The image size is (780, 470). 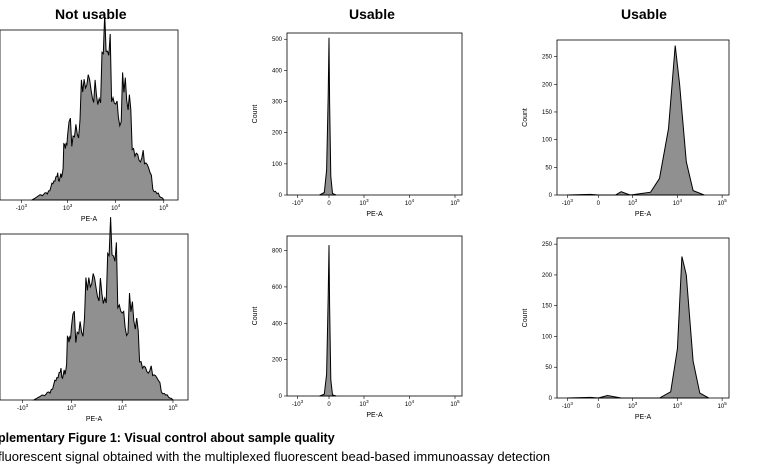 I want to click on column-header-not-usable: Not usable, so click(x=91, y=14).